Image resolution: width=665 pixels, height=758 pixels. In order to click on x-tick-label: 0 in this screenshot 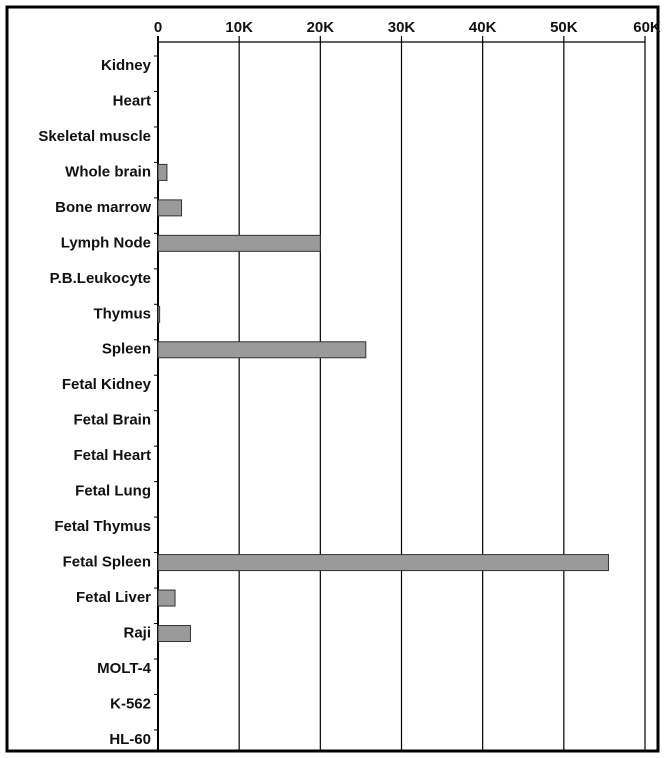, I will do `click(158, 27)`.